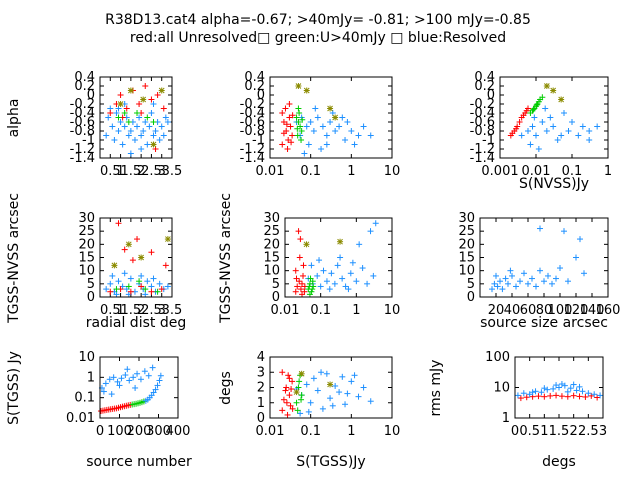  I want to click on x-tick-label: 0.1, so click(572, 171).